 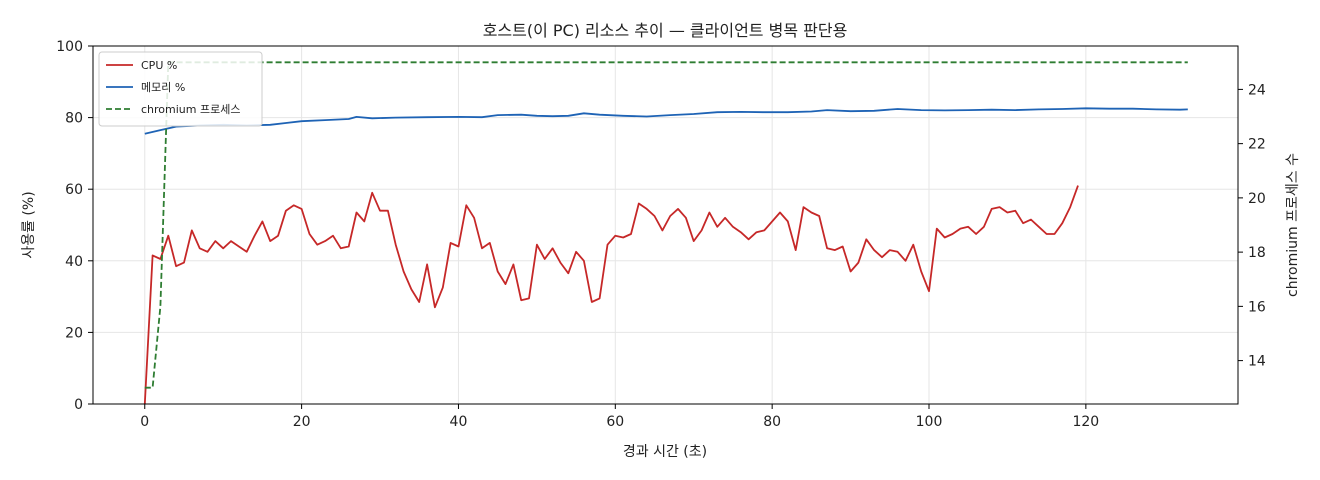 What do you see at coordinates (1257, 90) in the screenshot?
I see `y2-tick-label: 24` at bounding box center [1257, 90].